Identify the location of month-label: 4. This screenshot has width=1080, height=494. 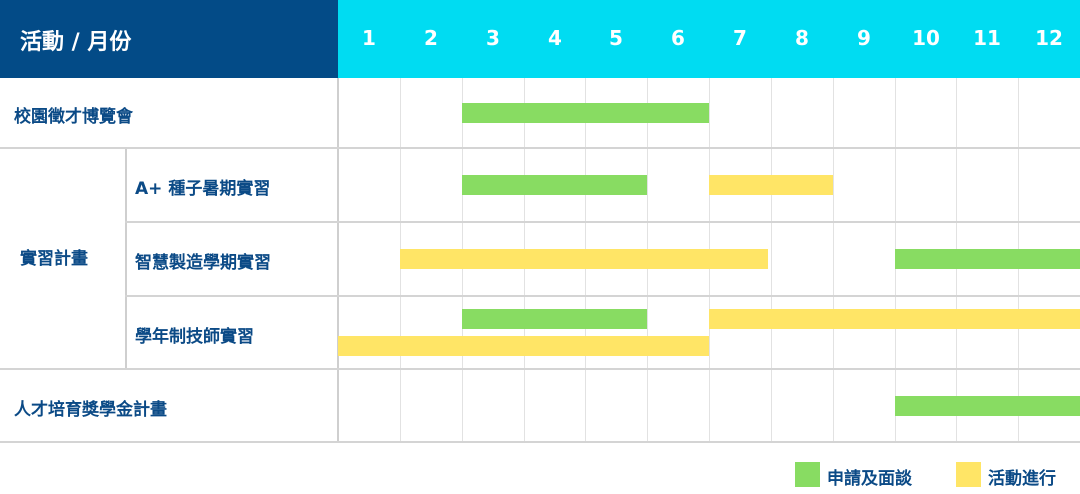
(555, 38).